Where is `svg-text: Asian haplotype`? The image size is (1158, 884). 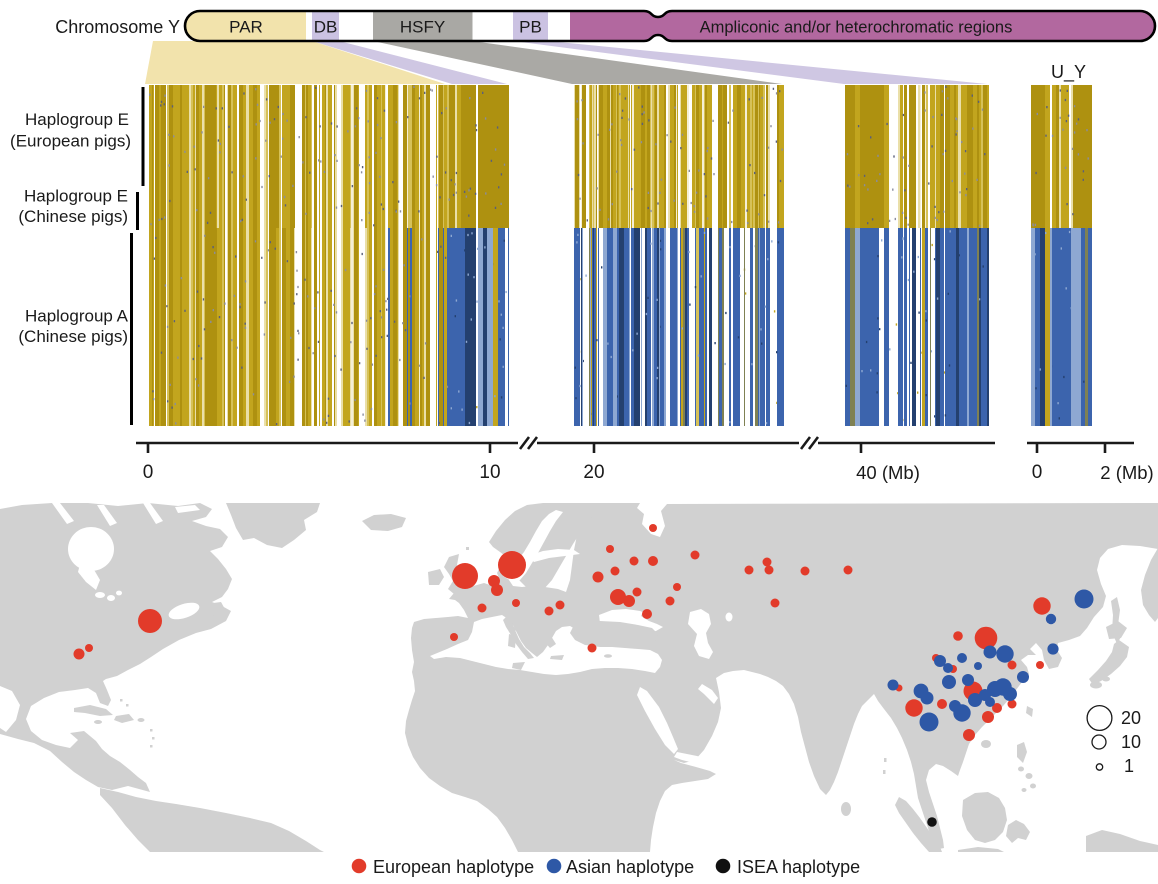
svg-text: Asian haplotype is located at coordinates (630, 867).